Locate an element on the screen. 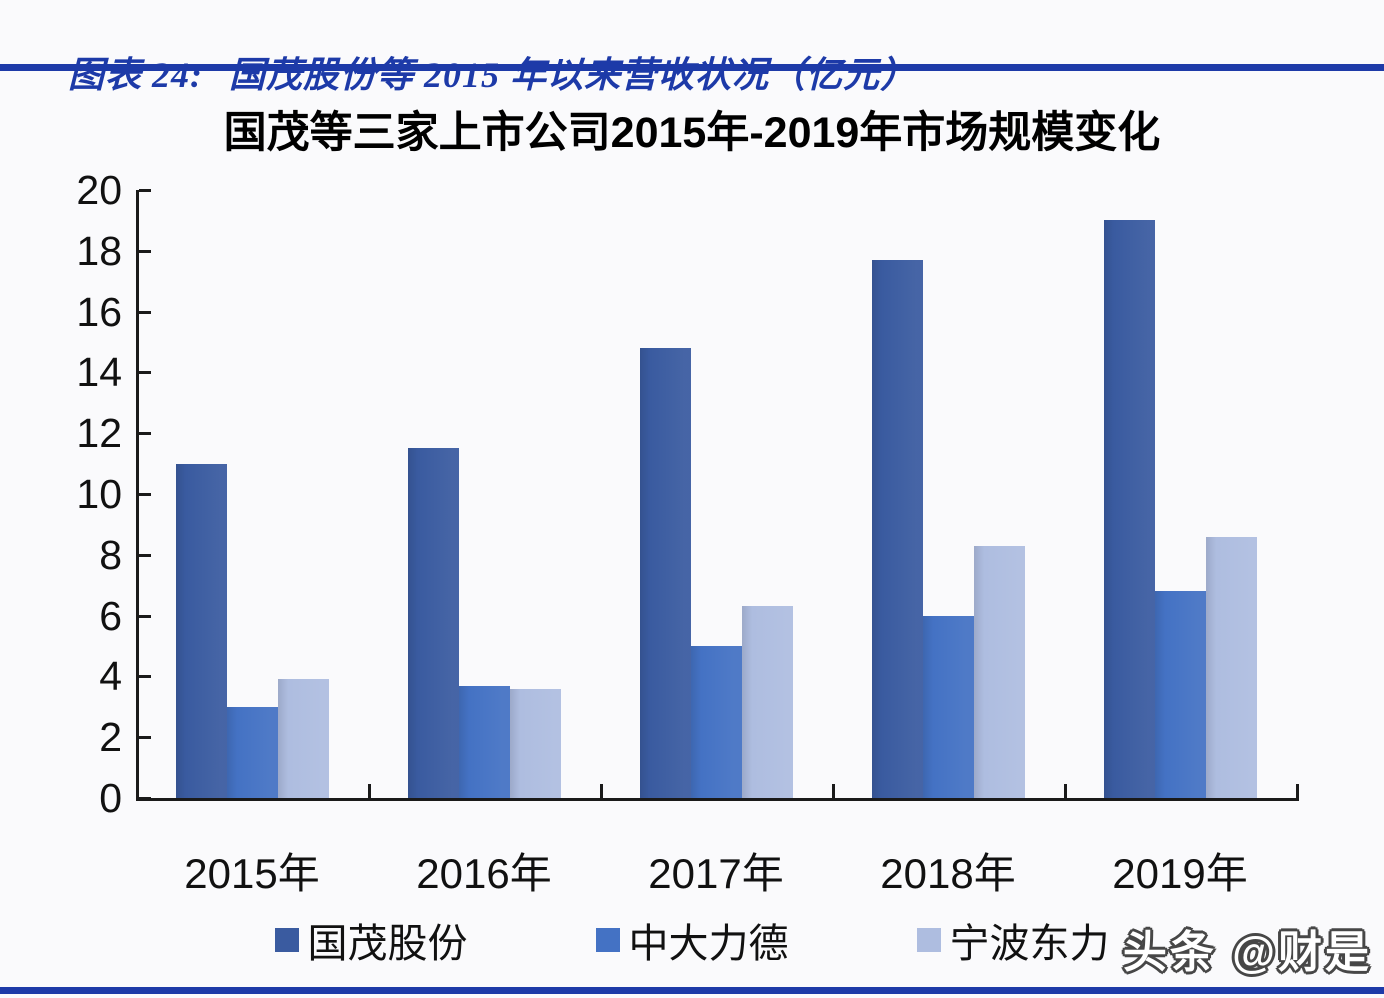 This screenshot has height=998, width=1384. x-axis-label: 2017年 is located at coordinates (716, 873).